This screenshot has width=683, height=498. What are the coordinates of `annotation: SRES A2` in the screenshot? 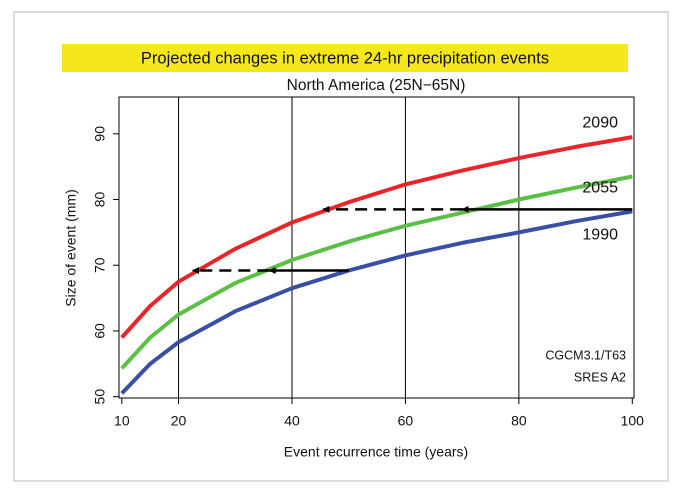 It's located at (600, 377).